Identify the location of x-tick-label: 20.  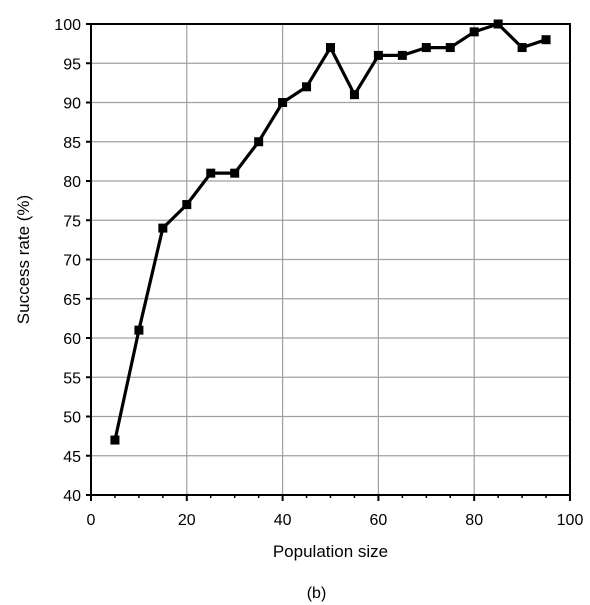
(187, 520).